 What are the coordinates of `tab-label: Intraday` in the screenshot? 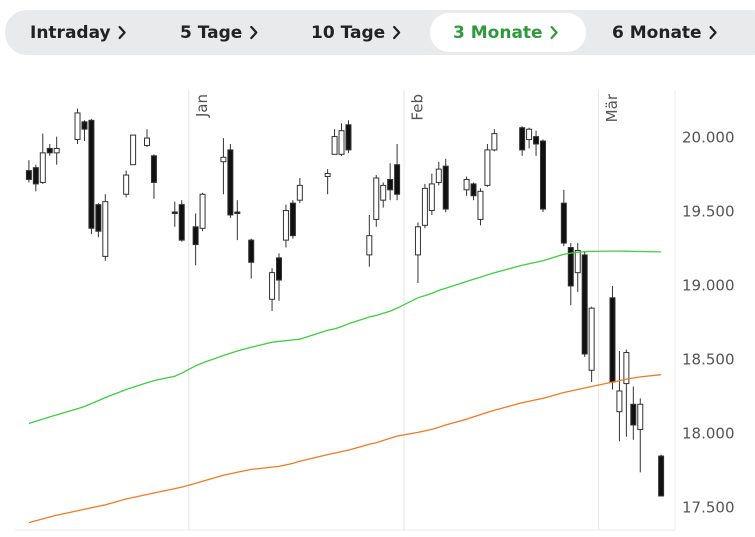 It's located at (70, 33).